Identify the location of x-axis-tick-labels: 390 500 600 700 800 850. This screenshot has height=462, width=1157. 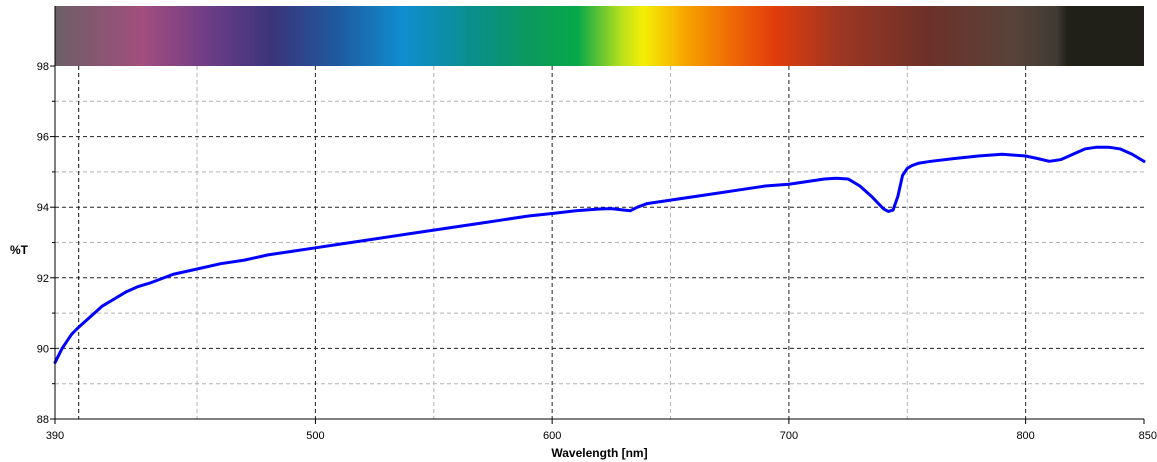
(601, 436).